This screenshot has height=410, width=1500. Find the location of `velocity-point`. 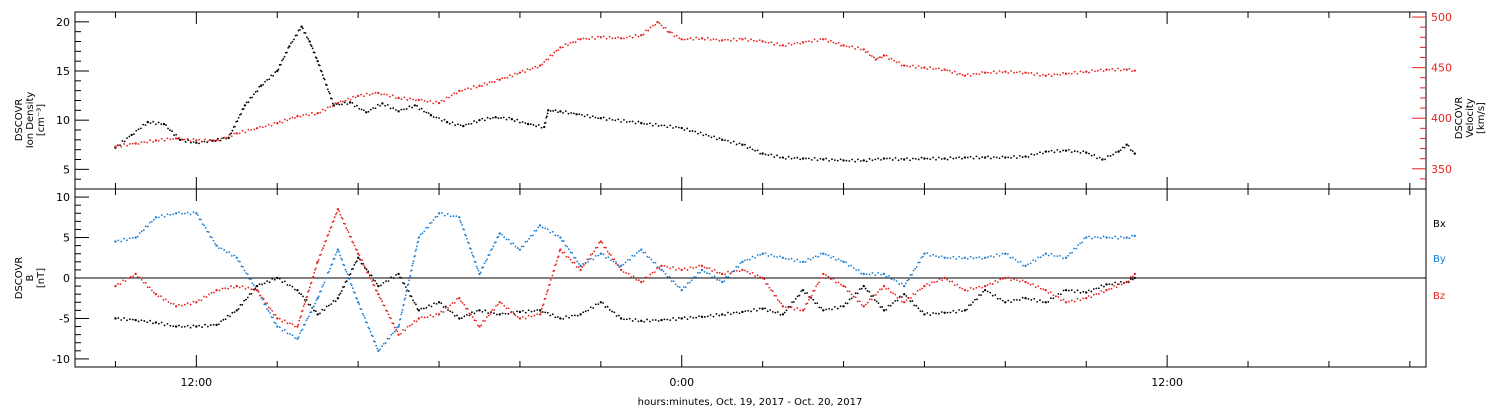

velocity-point is located at coordinates (1045, 75).